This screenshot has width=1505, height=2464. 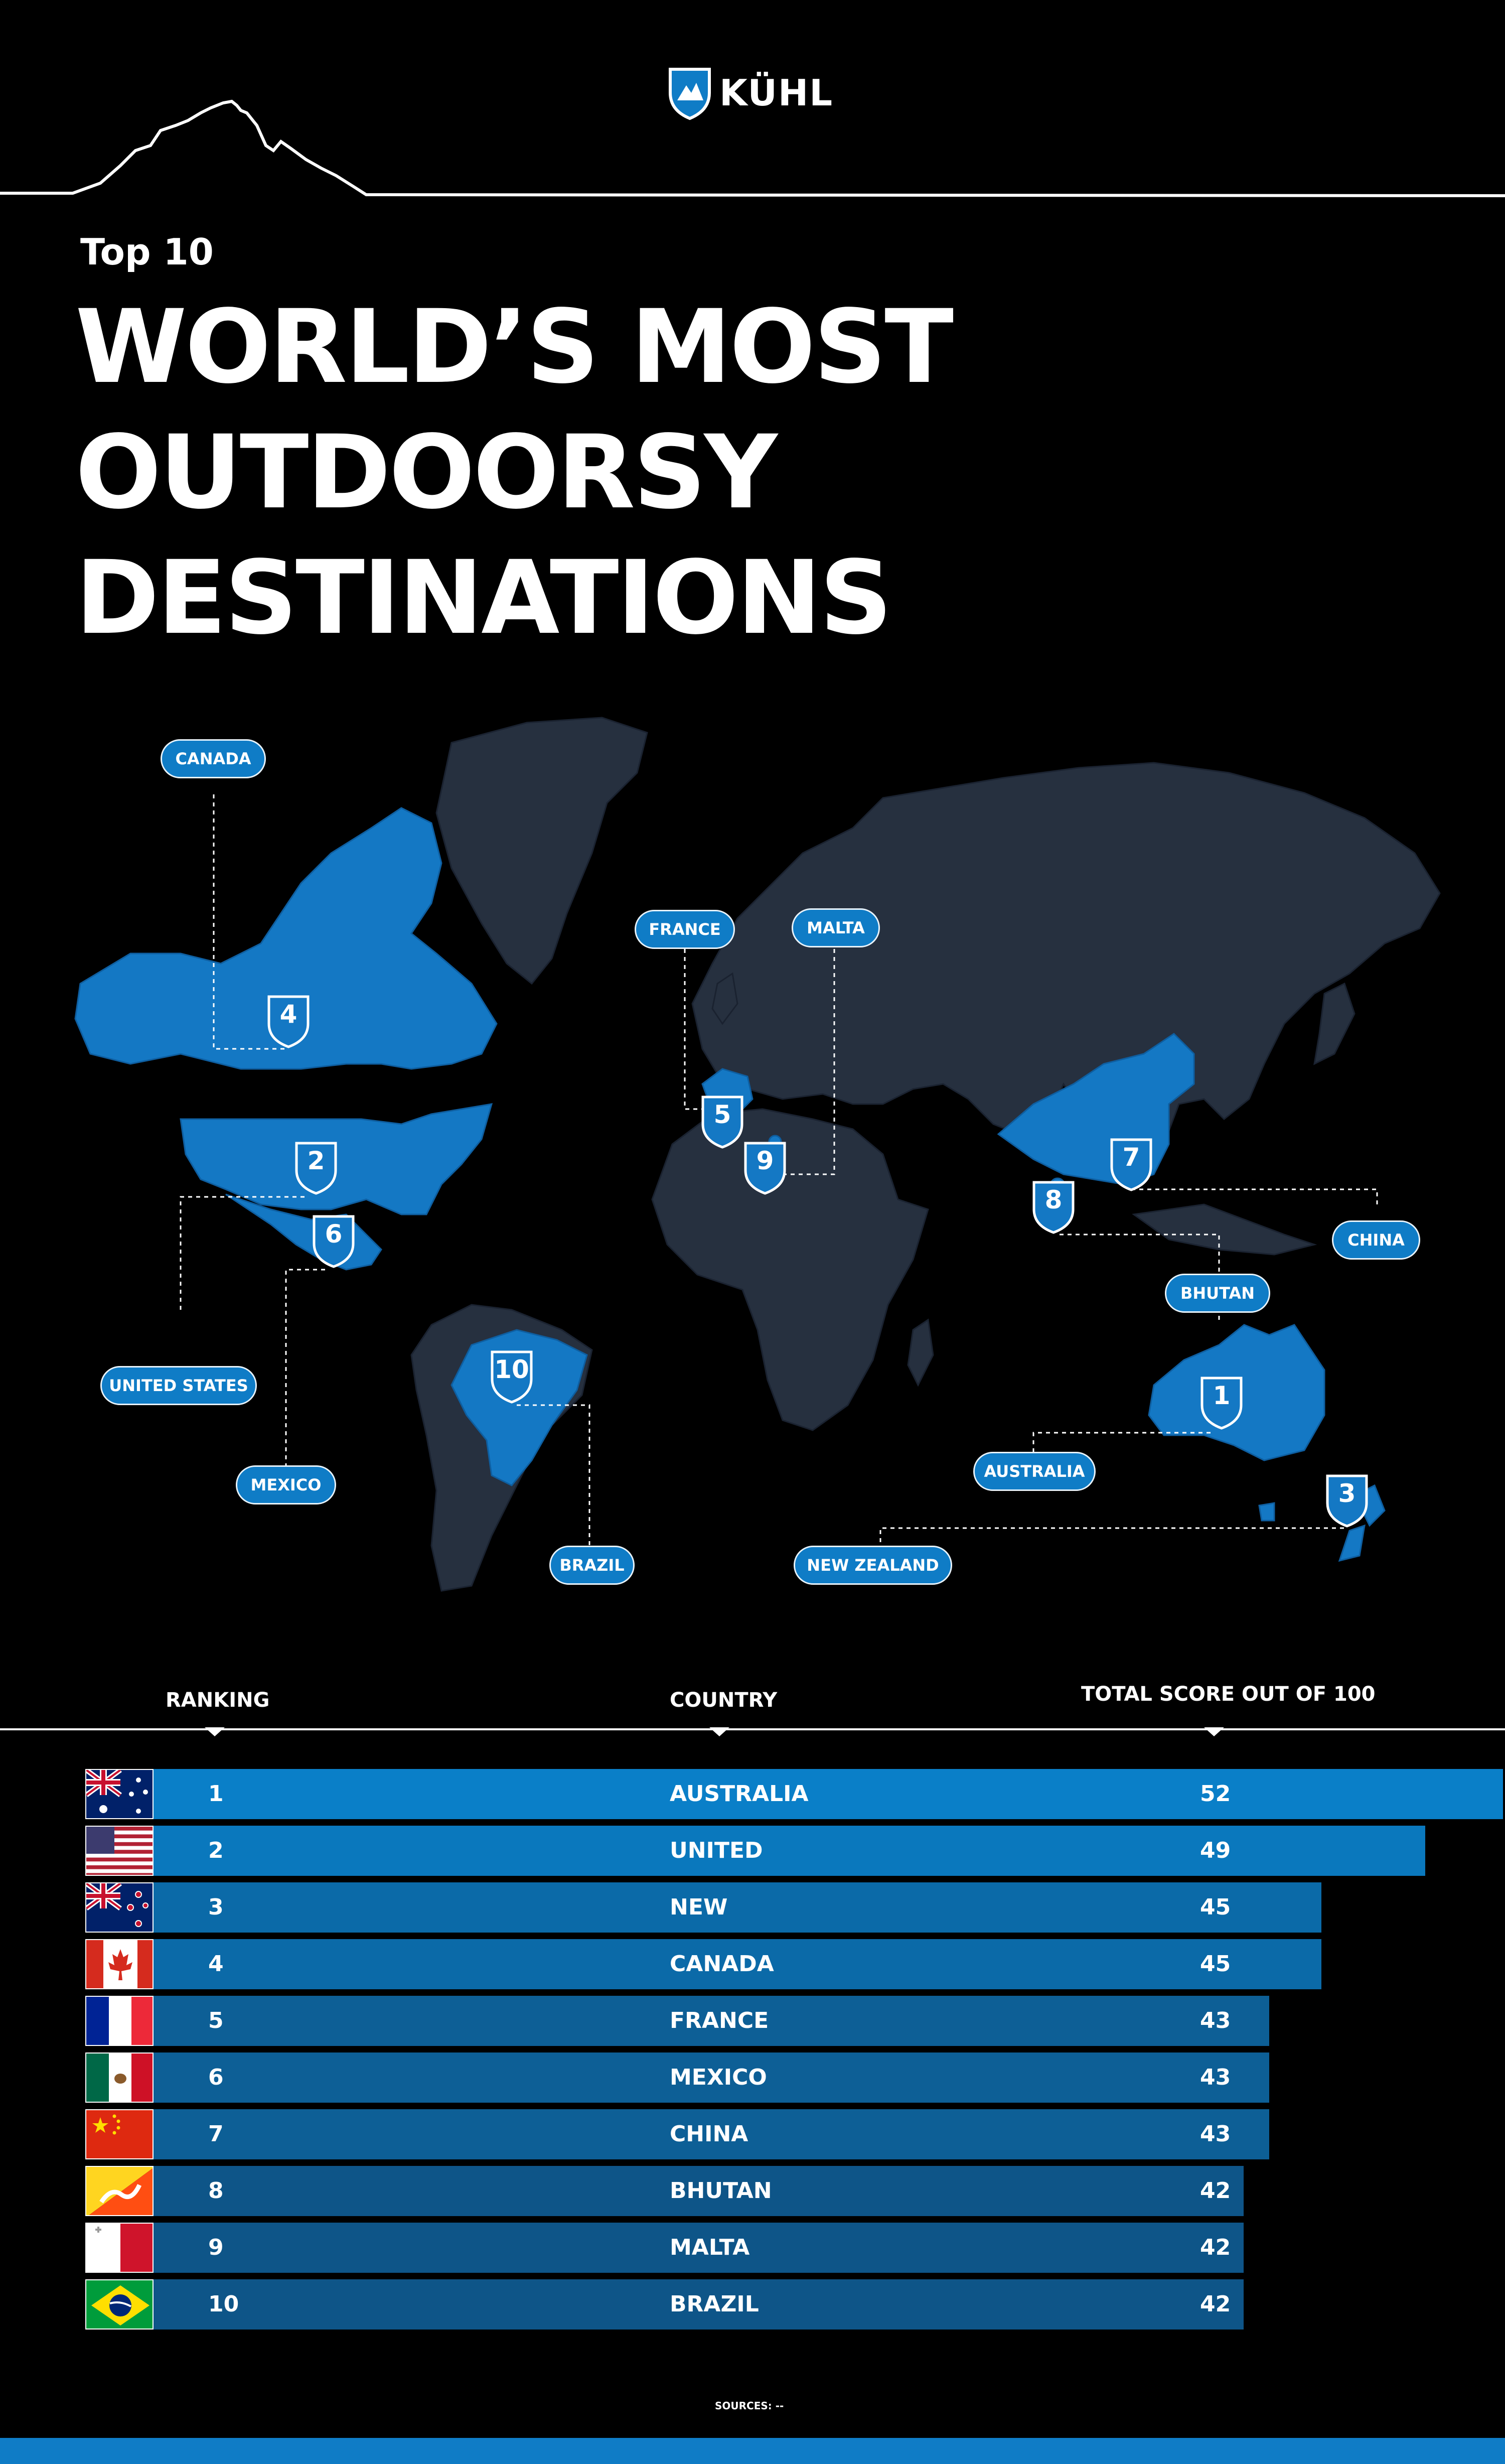 What do you see at coordinates (873, 1565) in the screenshot?
I see `map-label-new-zealand: NEW ZEALAND` at bounding box center [873, 1565].